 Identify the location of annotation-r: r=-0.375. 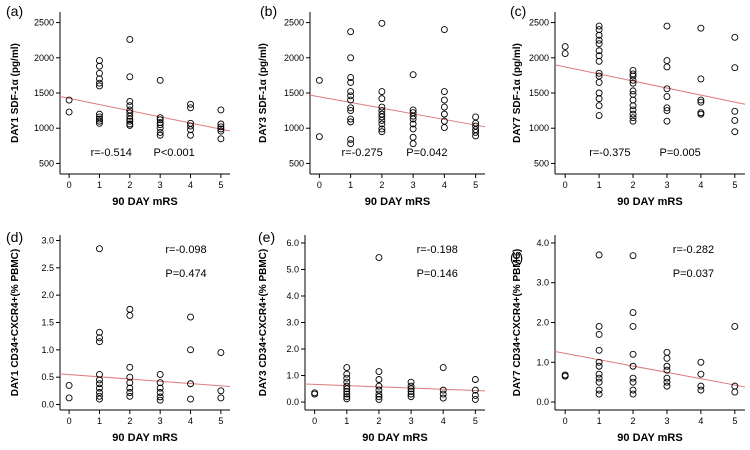
(609, 153).